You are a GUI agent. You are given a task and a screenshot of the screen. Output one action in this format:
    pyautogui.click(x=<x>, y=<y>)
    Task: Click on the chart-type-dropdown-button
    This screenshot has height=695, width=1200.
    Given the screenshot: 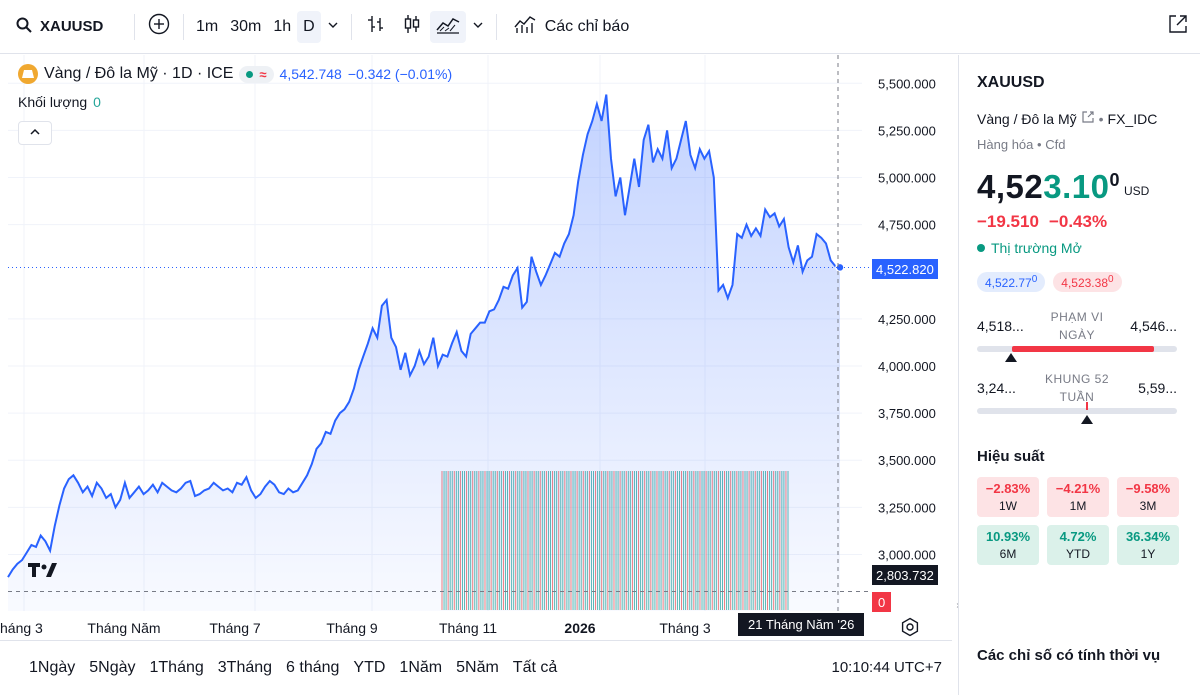 What is the action you would take?
    pyautogui.click(x=478, y=27)
    